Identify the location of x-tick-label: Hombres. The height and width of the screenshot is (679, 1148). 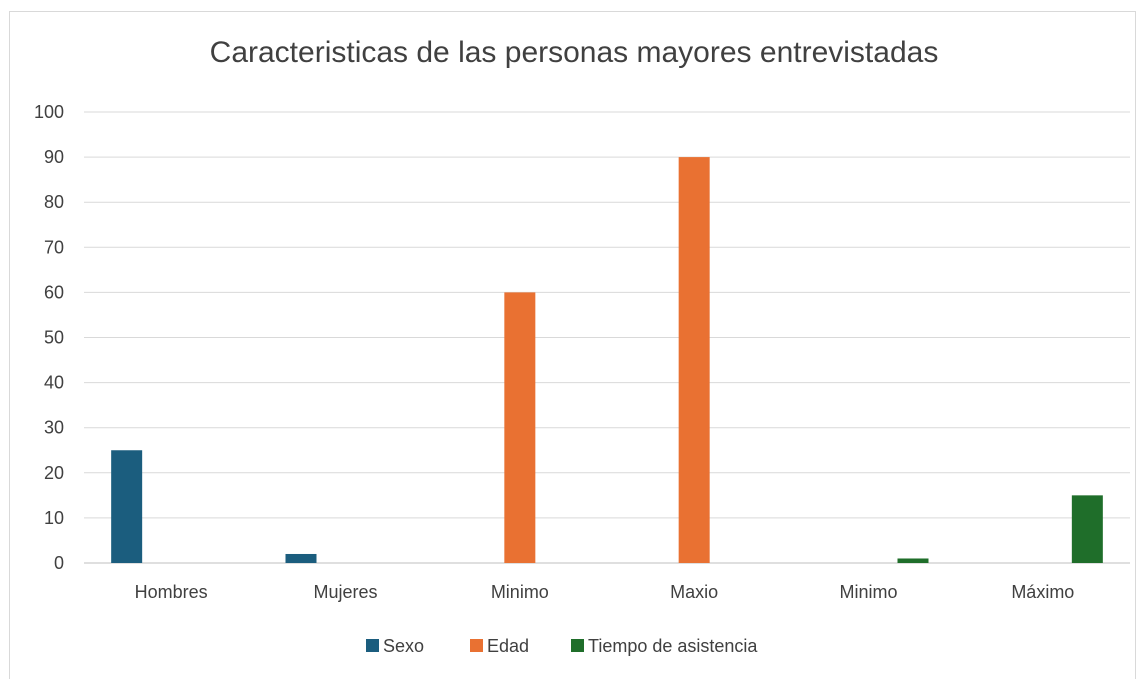
(171, 592).